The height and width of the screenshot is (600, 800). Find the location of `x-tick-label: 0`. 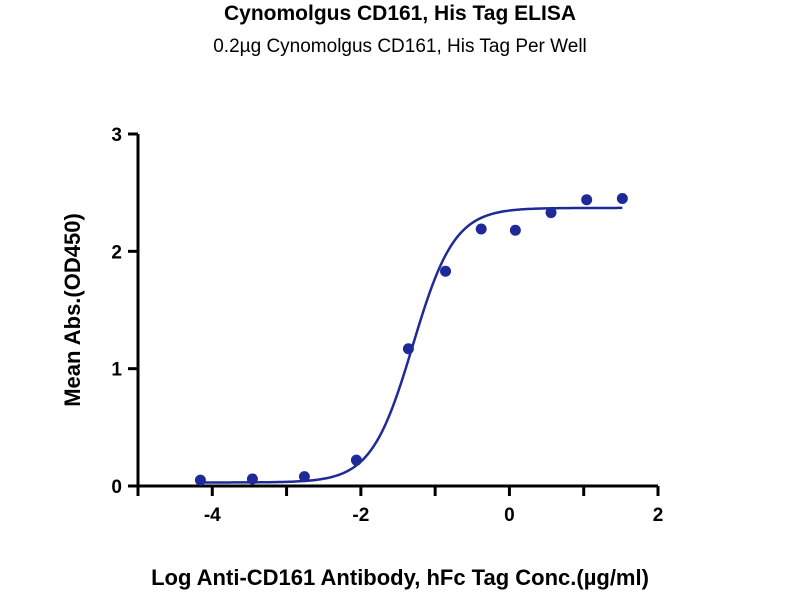

x-tick-label: 0 is located at coordinates (509, 515).